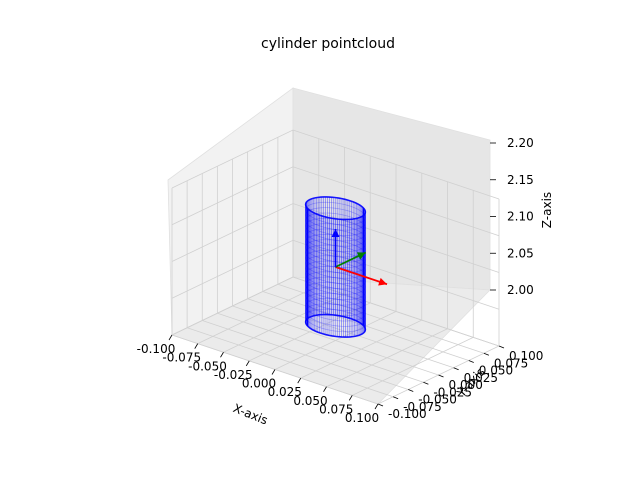  What do you see at coordinates (259, 384) in the screenshot?
I see `x-tick-label: 0.000` at bounding box center [259, 384].